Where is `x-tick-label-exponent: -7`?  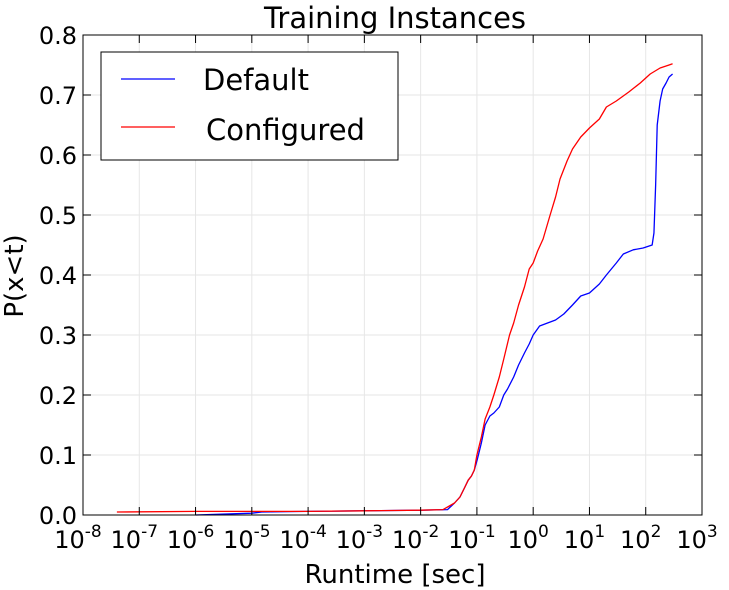
x-tick-label-exponent: -7 is located at coordinates (149, 532).